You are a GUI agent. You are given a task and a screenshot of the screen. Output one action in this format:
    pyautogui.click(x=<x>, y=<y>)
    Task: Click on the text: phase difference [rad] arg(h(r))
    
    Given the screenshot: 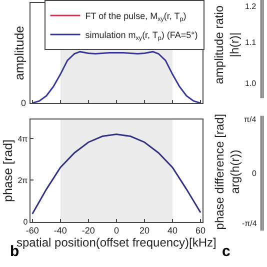 What is the action you would take?
    pyautogui.click(x=227, y=172)
    